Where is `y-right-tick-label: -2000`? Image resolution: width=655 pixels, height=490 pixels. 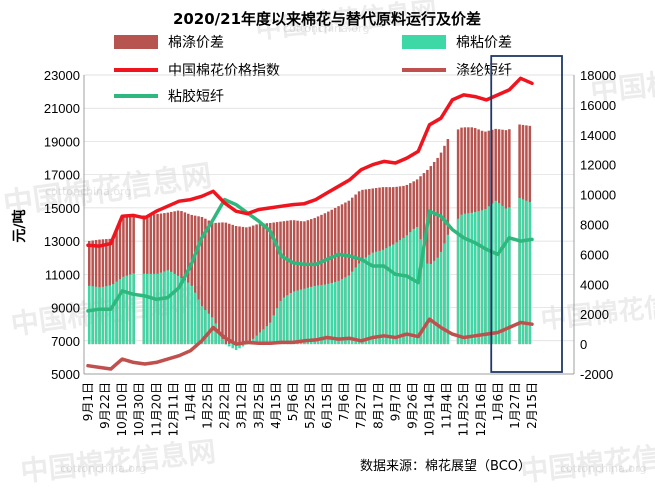 y-right-tick-label: -2000 is located at coordinates (596, 374).